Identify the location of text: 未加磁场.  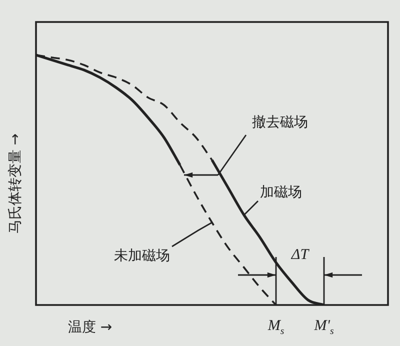
(142, 256).